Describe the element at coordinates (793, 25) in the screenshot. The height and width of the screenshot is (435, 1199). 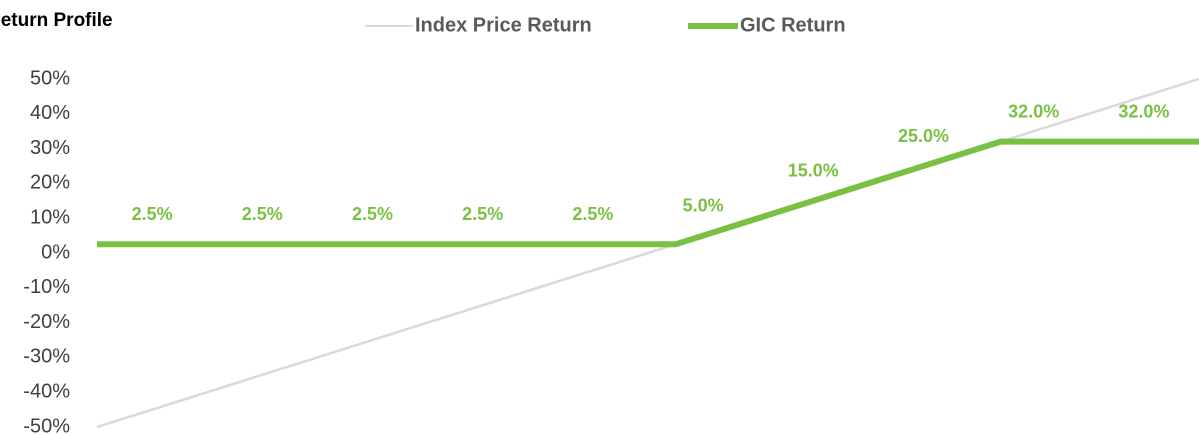
I see `legend-label: GIC Return` at that location.